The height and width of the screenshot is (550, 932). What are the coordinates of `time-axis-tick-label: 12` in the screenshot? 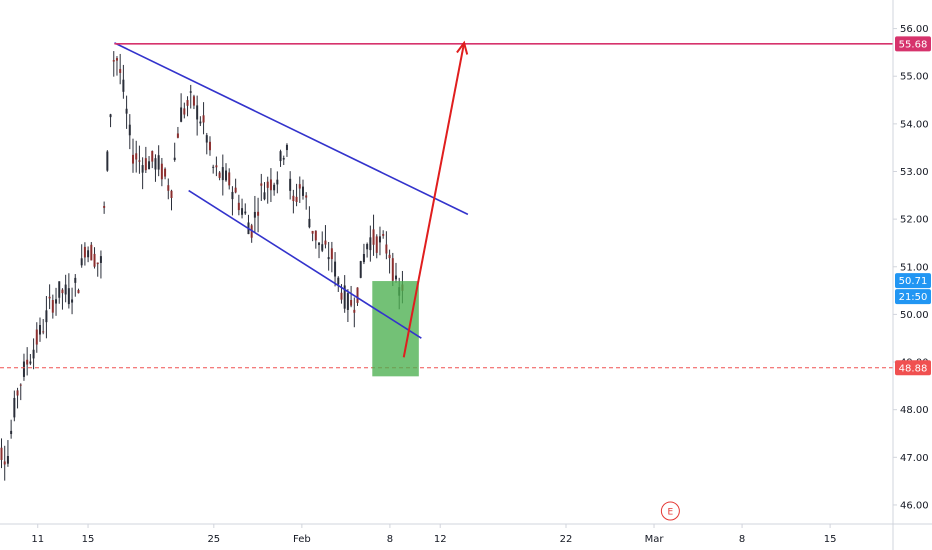 It's located at (440, 539).